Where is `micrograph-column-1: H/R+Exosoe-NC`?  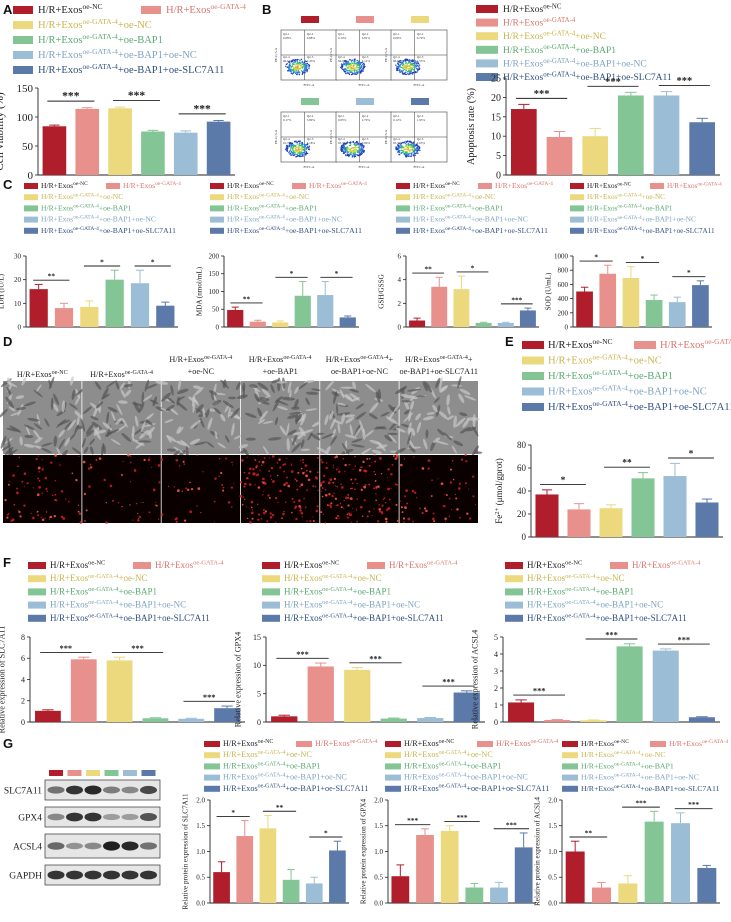
micrograph-column-1: H/R+Exosoe-NC is located at coordinates (43, 447).